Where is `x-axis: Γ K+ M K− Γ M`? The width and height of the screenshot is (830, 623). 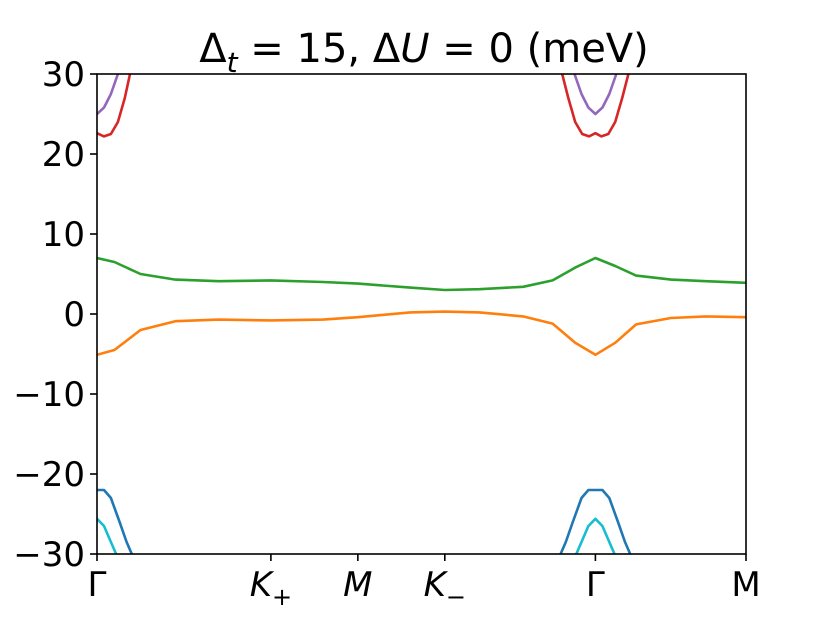
x-axis: Γ K+ M K− Γ M is located at coordinates (424, 582).